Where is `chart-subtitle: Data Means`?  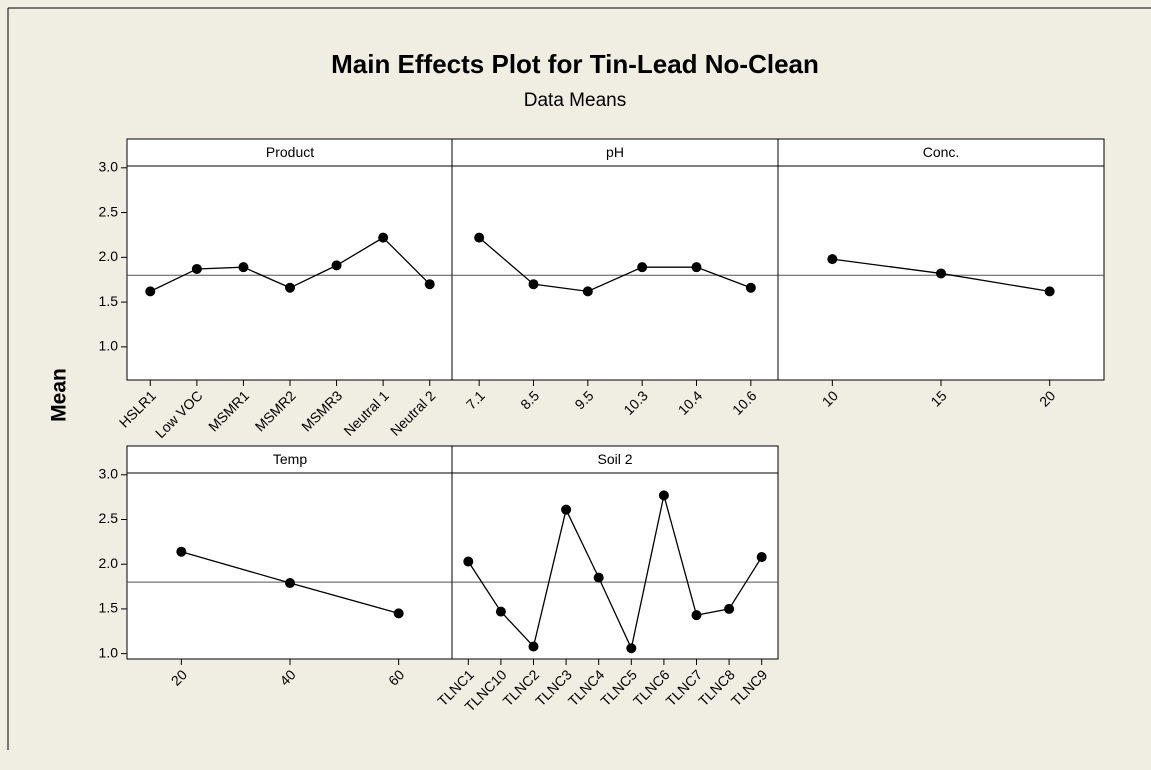
chart-subtitle: Data Means is located at coordinates (575, 100).